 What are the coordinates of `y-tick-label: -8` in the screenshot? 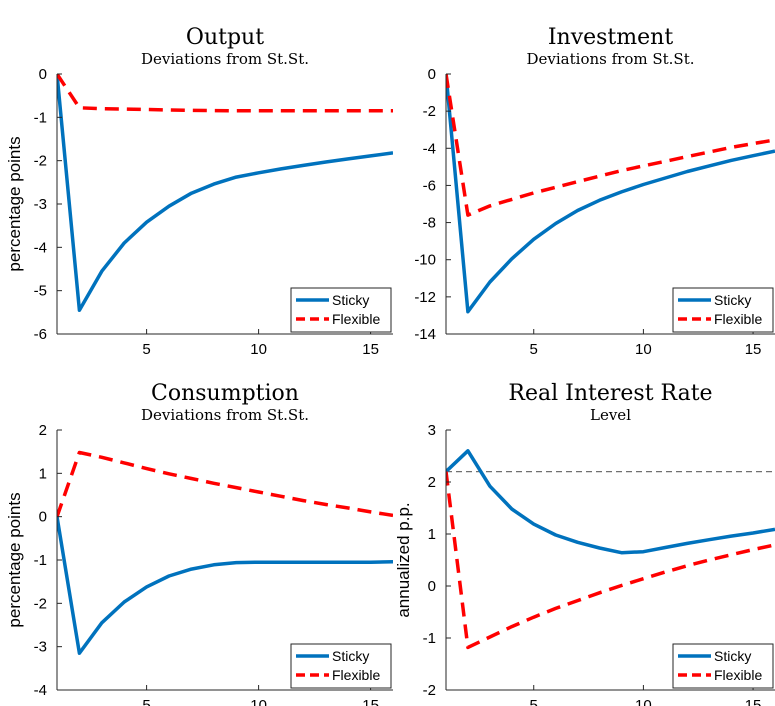 It's located at (429, 223).